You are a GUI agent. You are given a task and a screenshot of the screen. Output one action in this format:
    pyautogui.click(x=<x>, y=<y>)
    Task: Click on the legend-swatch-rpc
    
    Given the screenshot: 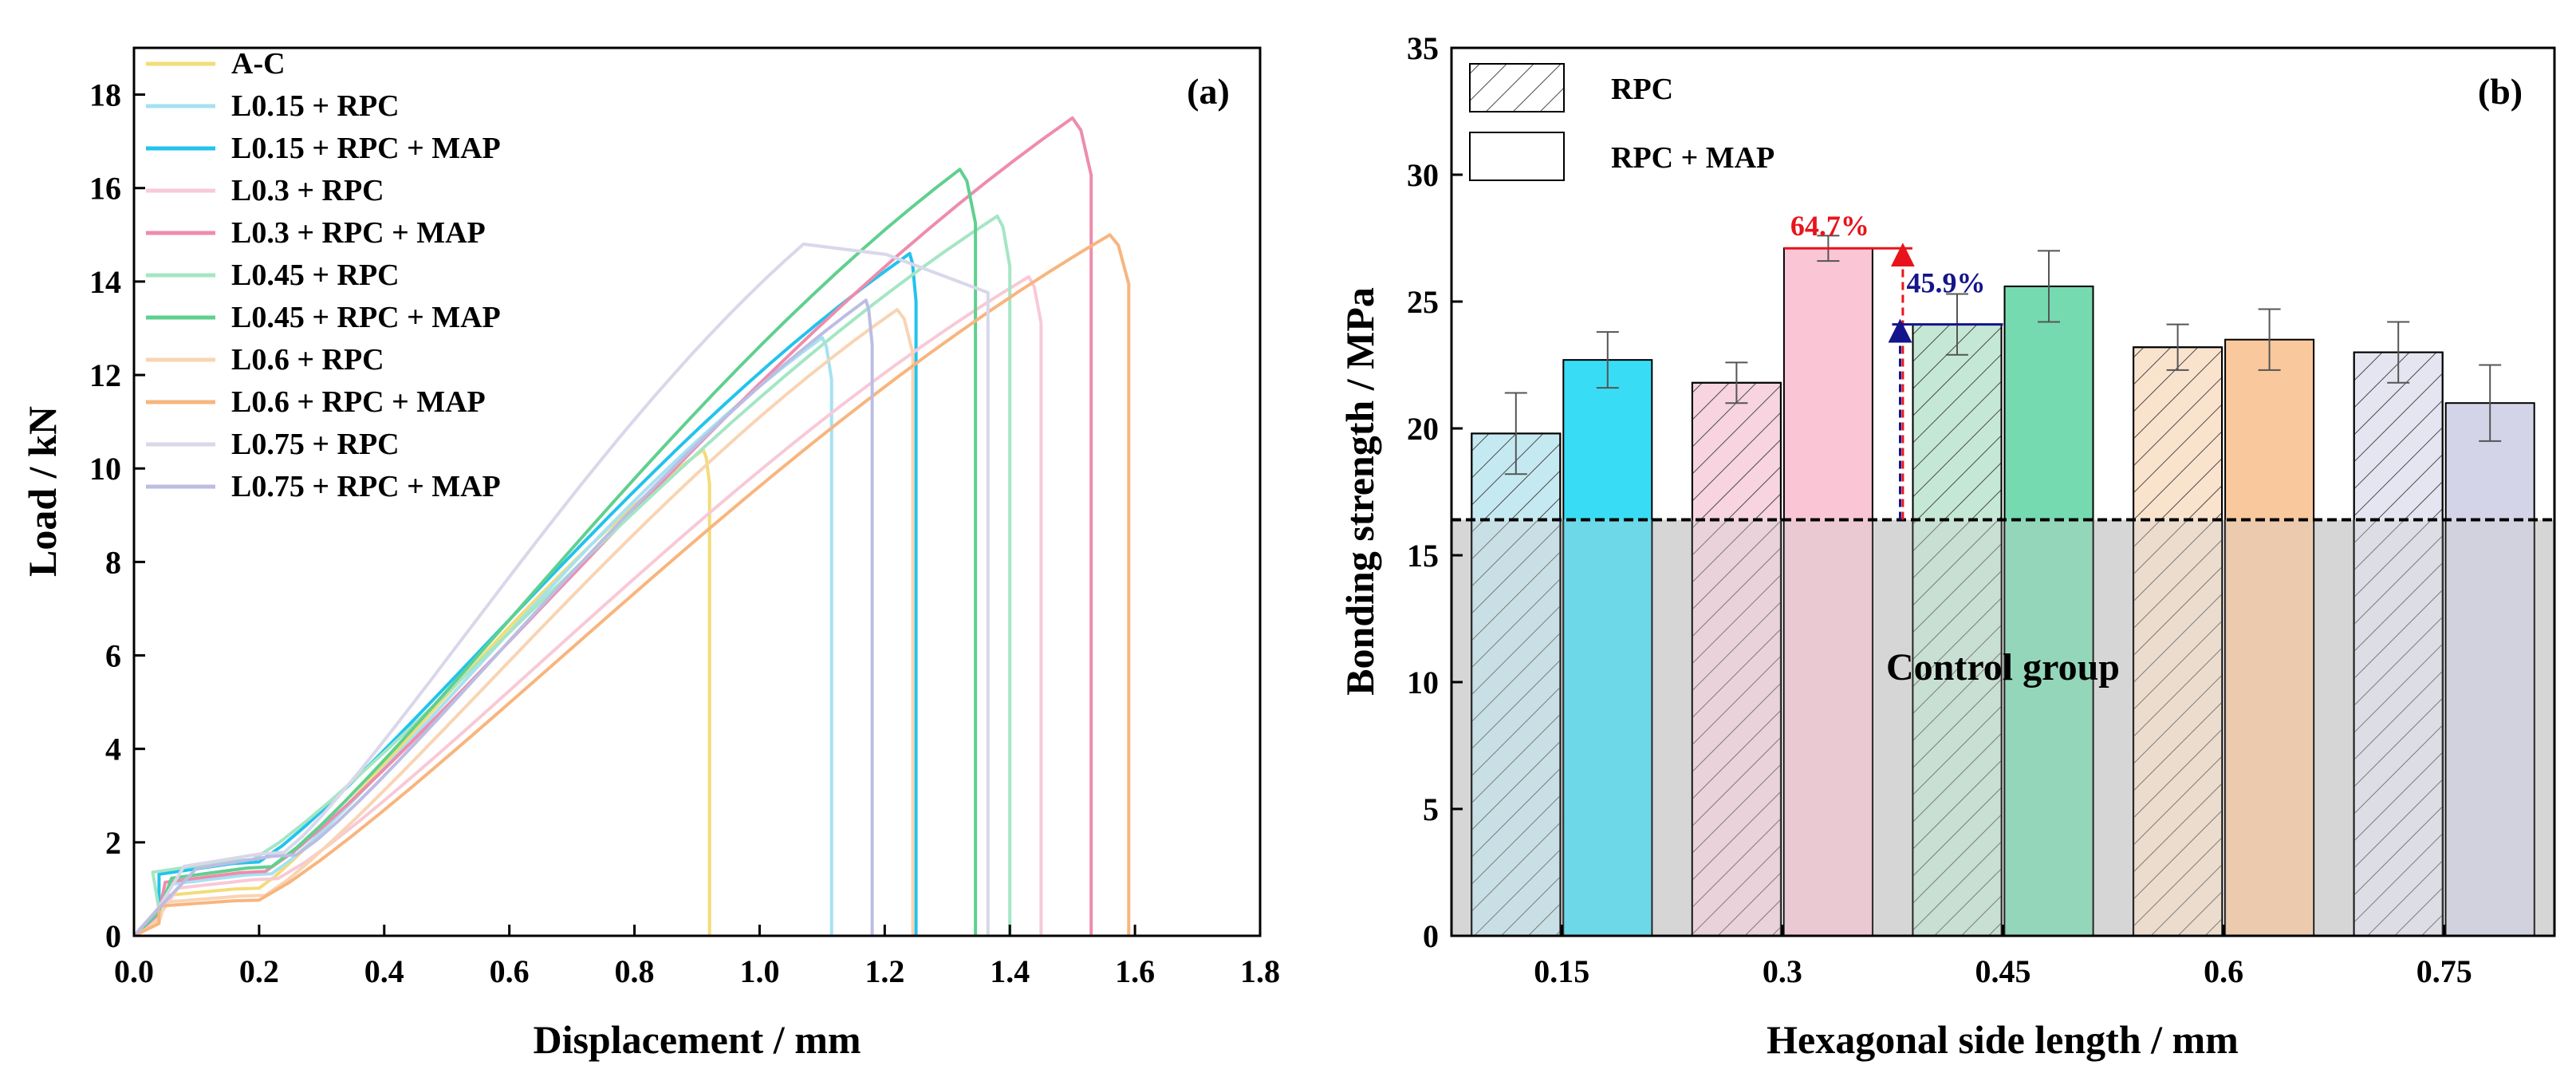 What is the action you would take?
    pyautogui.click(x=1517, y=87)
    